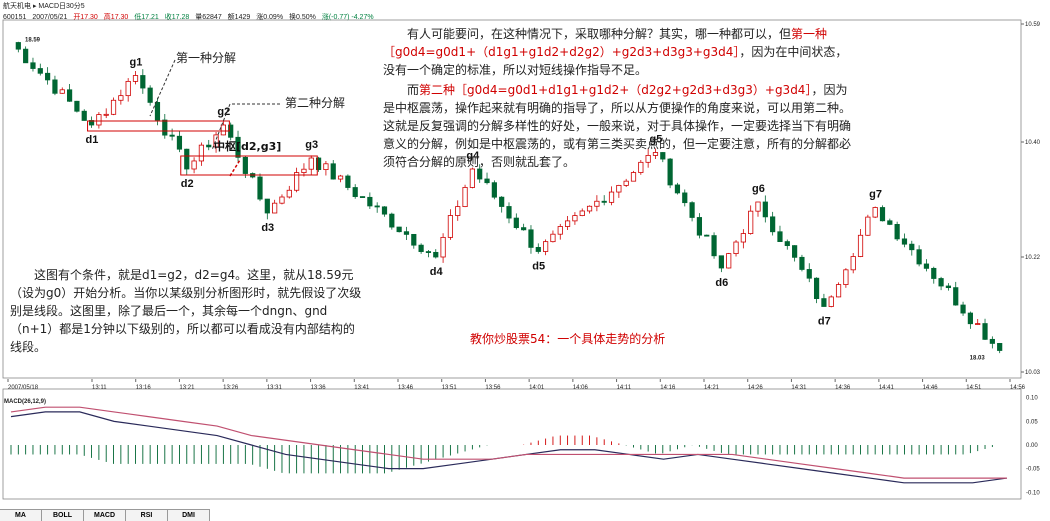 The height and width of the screenshot is (521, 1050). I want to click on wave-label-g1: g1, so click(136, 63).